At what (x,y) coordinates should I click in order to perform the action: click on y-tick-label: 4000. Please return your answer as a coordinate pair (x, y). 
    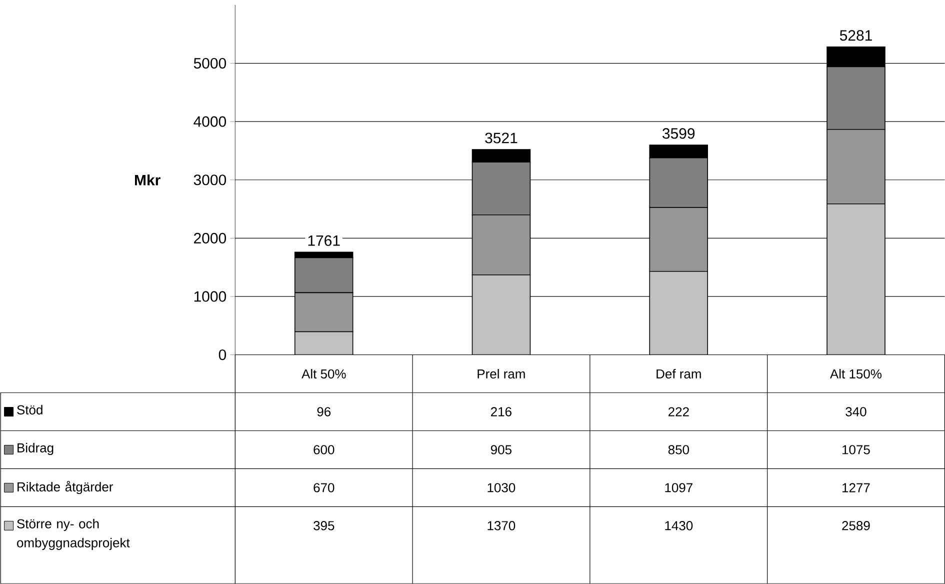
    Looking at the image, I should click on (210, 121).